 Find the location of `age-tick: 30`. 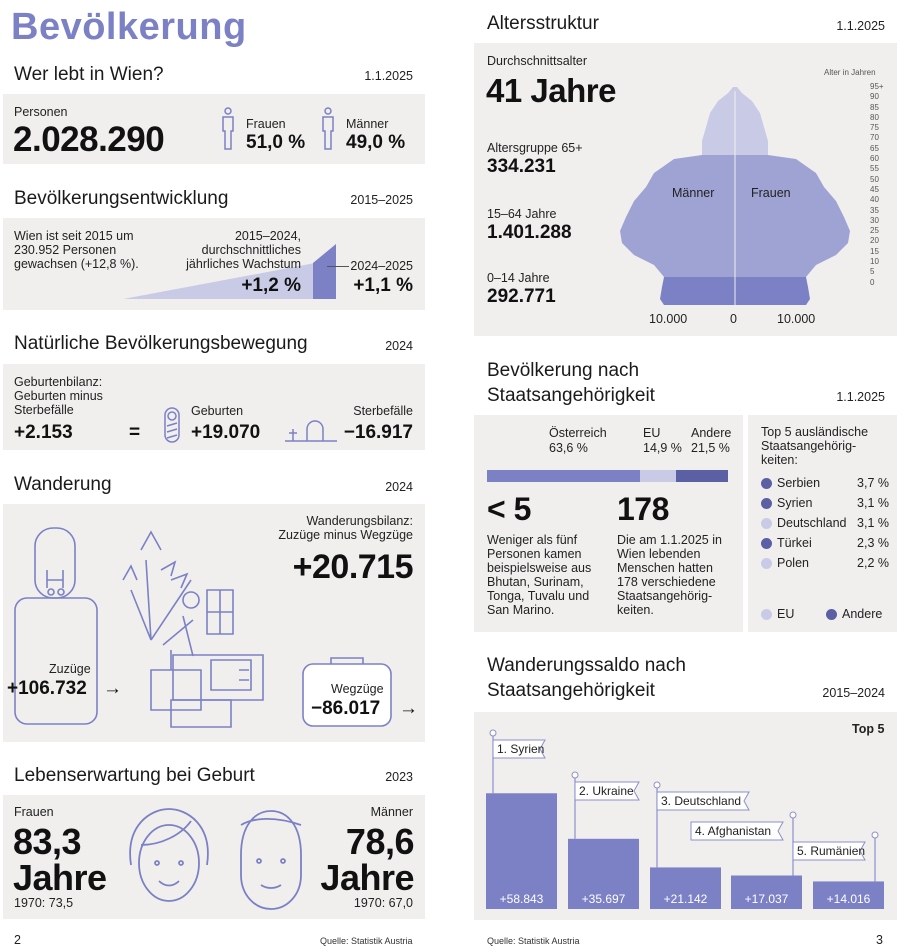

age-tick: 30 is located at coordinates (874, 220).